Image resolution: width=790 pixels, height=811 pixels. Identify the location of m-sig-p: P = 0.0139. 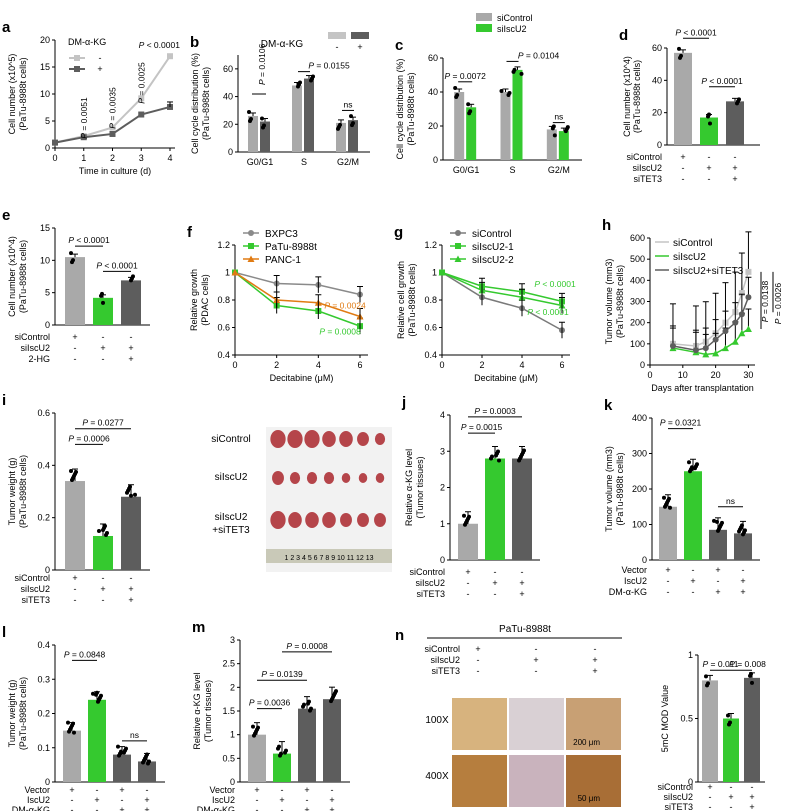
(282, 674).